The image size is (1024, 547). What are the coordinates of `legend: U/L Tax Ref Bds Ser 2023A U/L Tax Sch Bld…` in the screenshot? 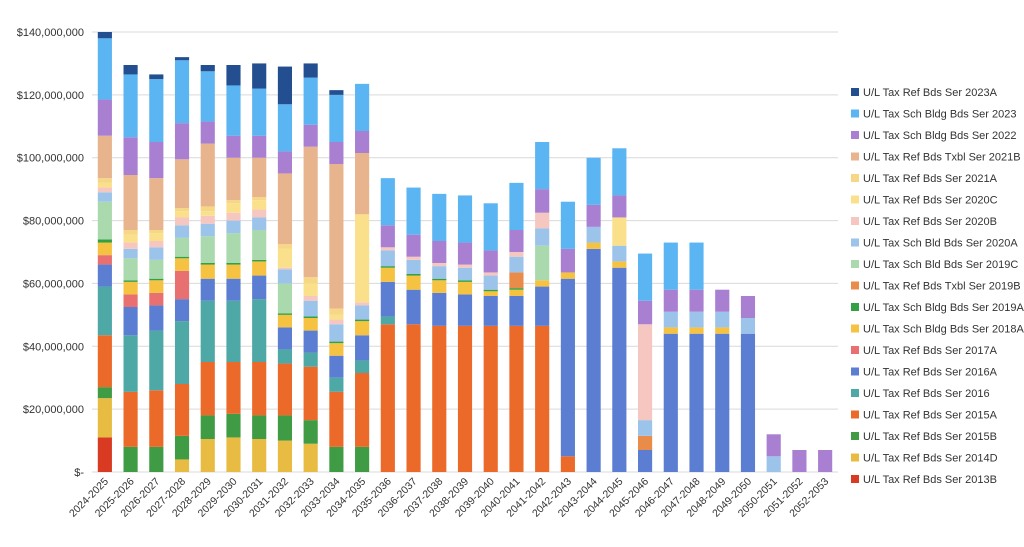 It's located at (937, 286).